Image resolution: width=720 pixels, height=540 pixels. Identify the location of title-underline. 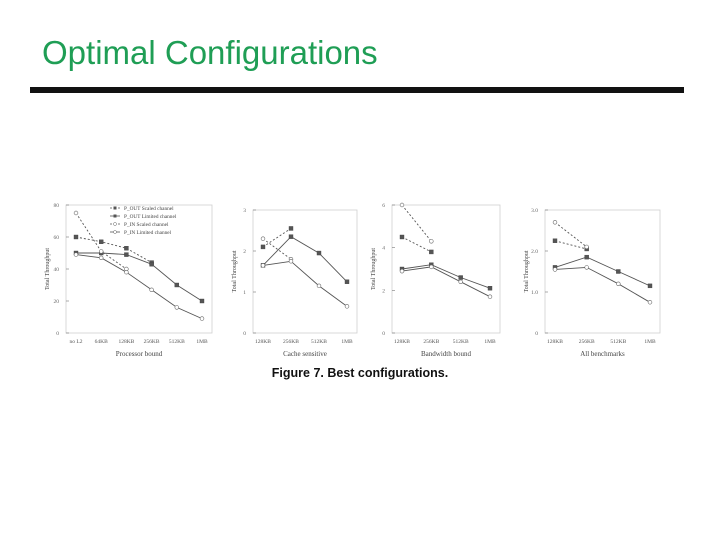
(357, 90).